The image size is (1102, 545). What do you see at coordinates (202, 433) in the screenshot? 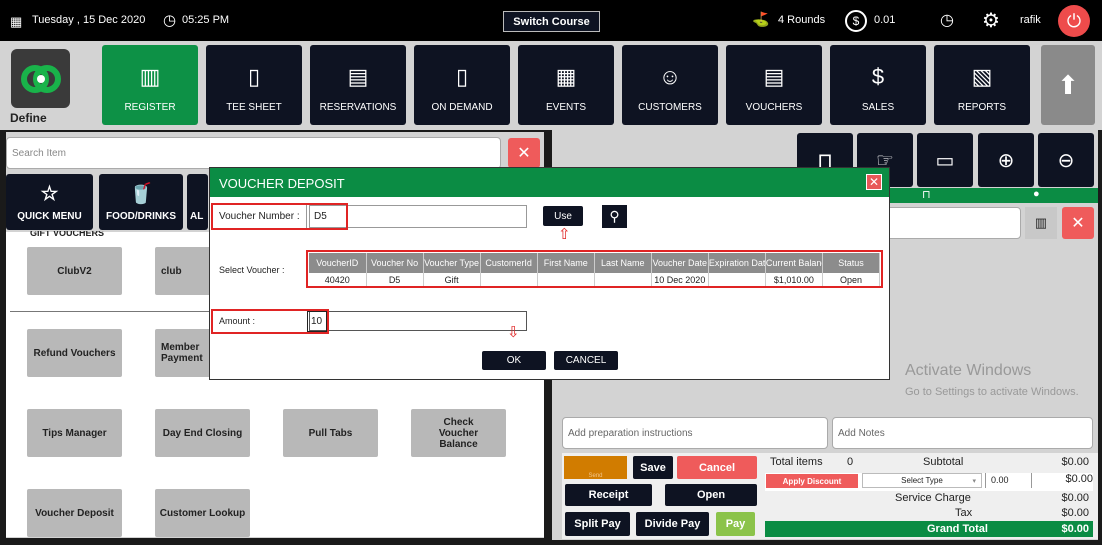
I see `tile-day-end-closing: Day End Closing` at bounding box center [202, 433].